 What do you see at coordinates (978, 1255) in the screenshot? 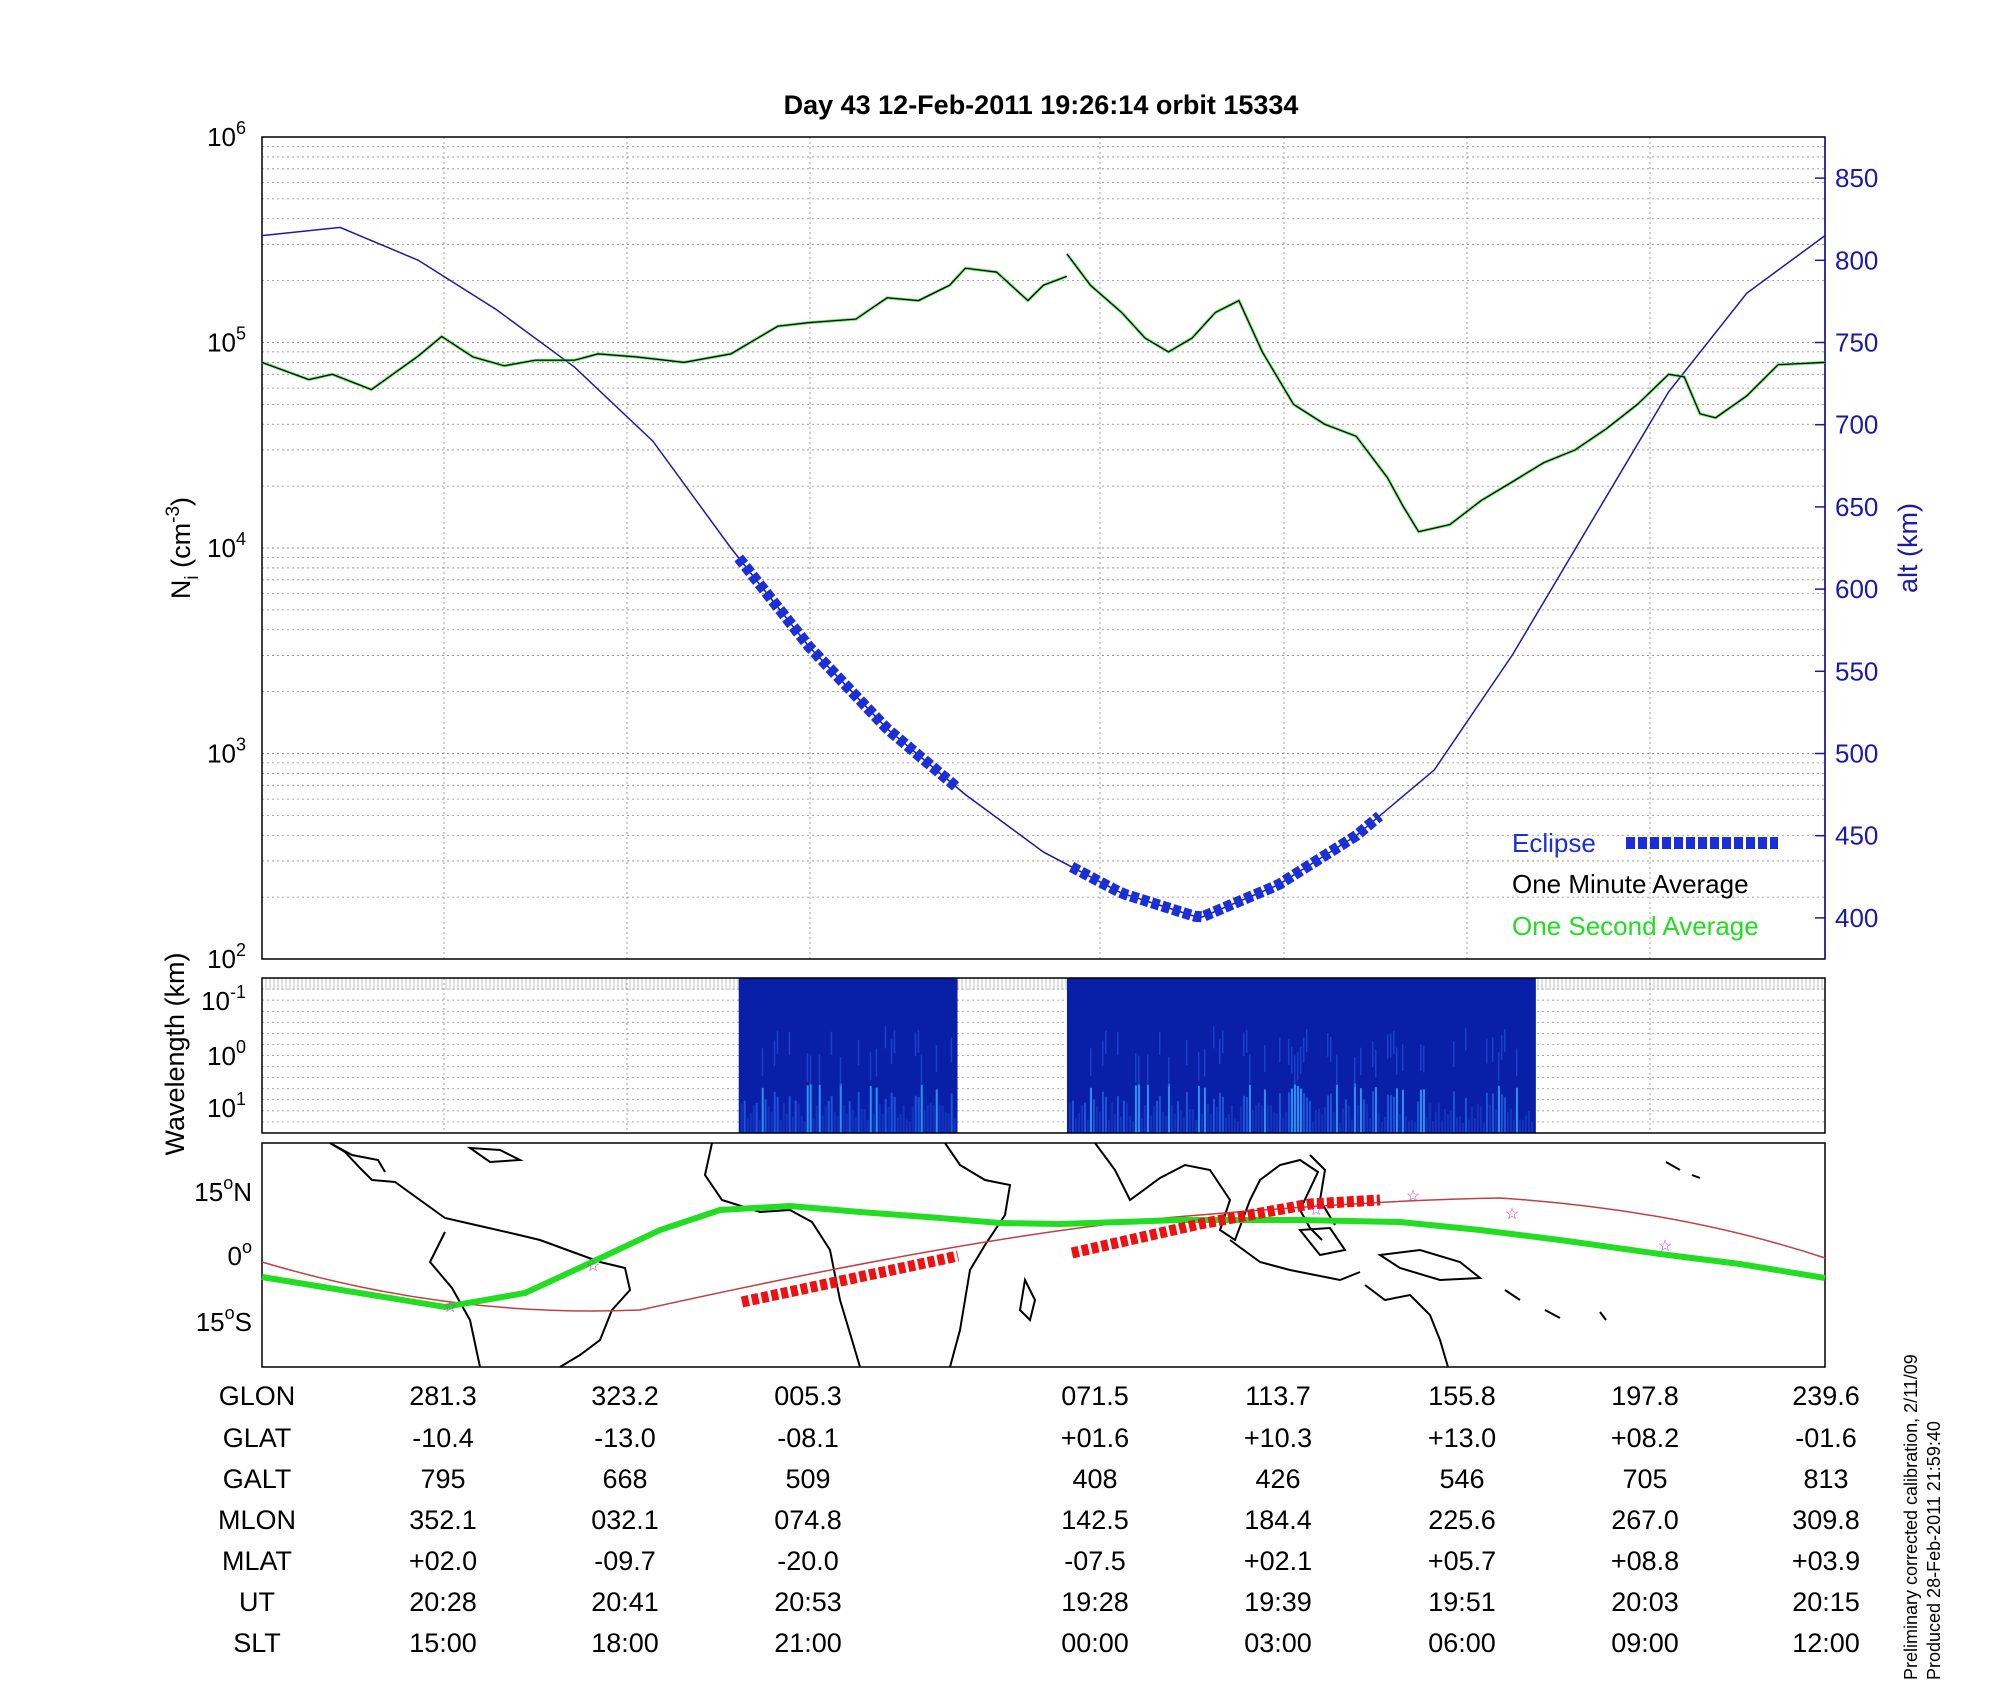
I see `africa-east-coast` at bounding box center [978, 1255].